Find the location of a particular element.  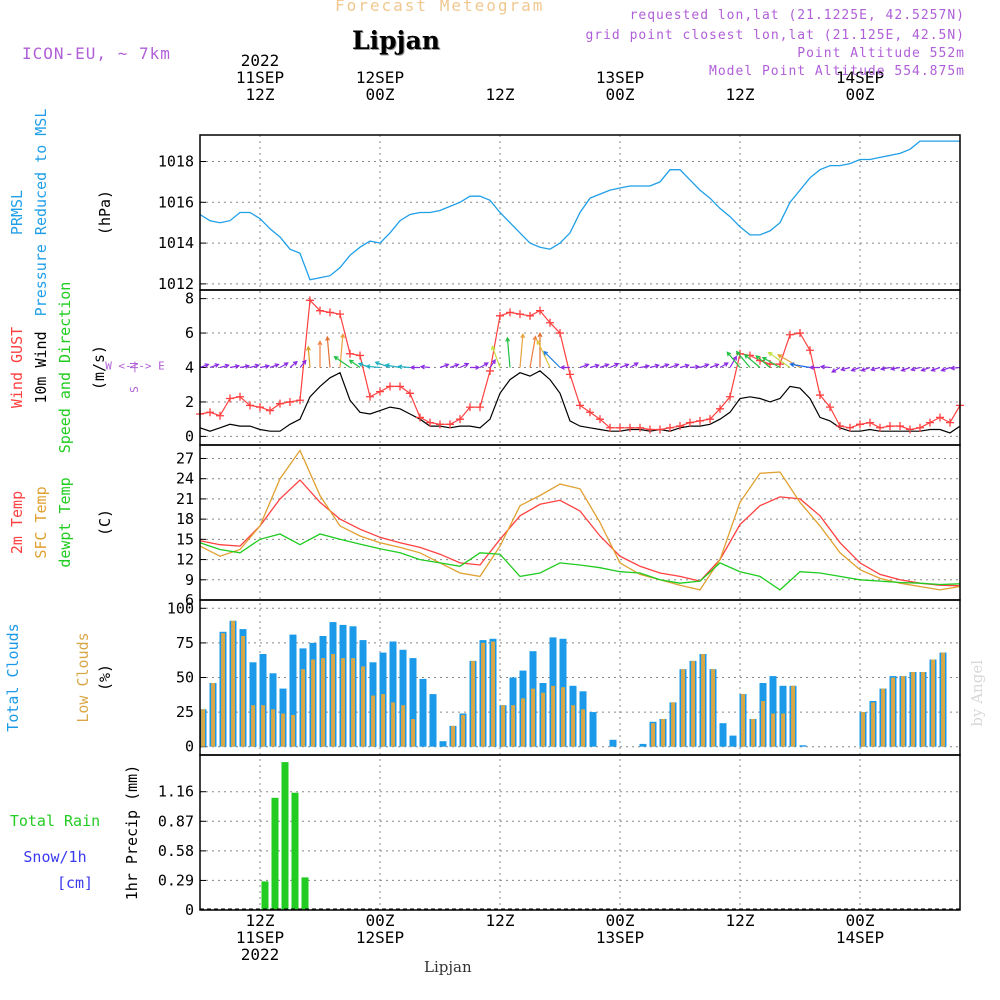

panel-unit-wind: (m/s) is located at coordinates (99, 367).